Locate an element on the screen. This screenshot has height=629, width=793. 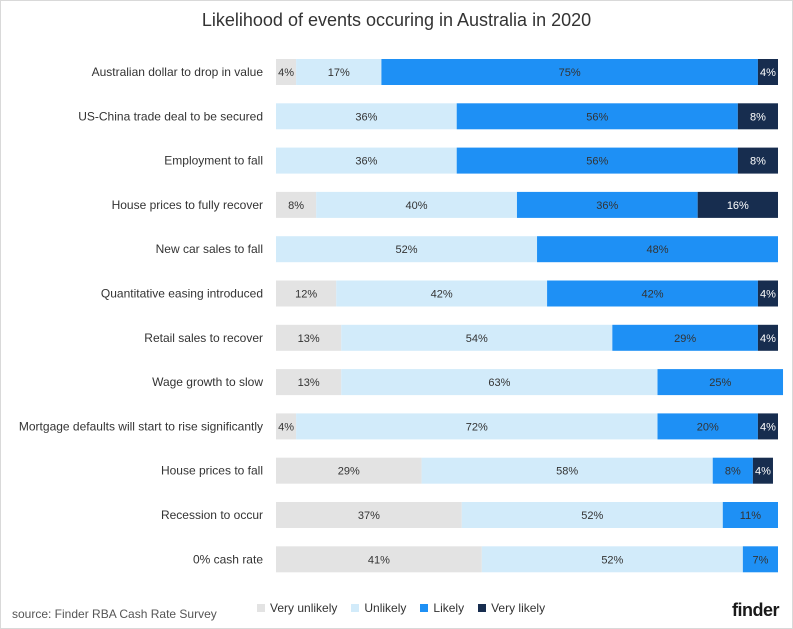
data-label: 58% is located at coordinates (567, 472).